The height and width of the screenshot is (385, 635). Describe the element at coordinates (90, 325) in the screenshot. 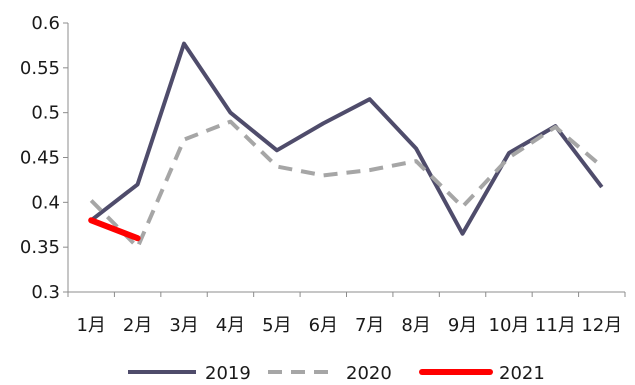

I see `x-tick-label: 1月` at that location.